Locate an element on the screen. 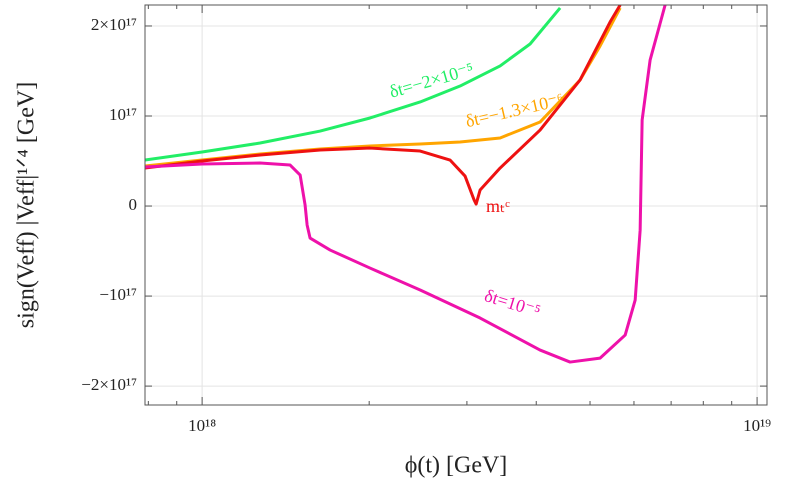  y-tick-label: 0 is located at coordinates (133, 204).